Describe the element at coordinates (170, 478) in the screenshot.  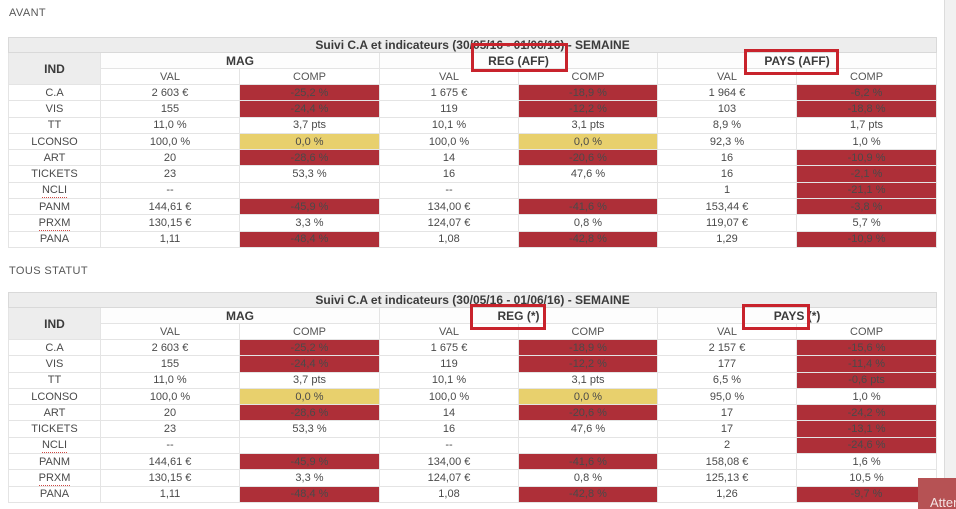
I see `value-cell: 130,15 €` at that location.